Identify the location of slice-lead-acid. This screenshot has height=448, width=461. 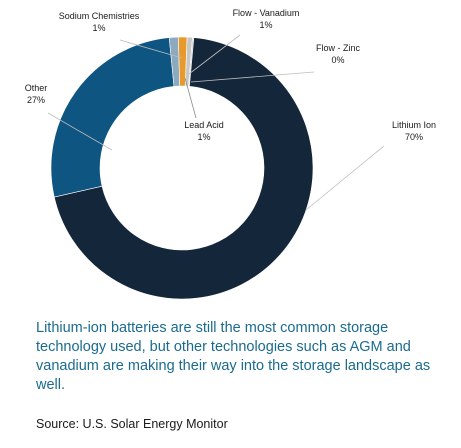
(183, 61).